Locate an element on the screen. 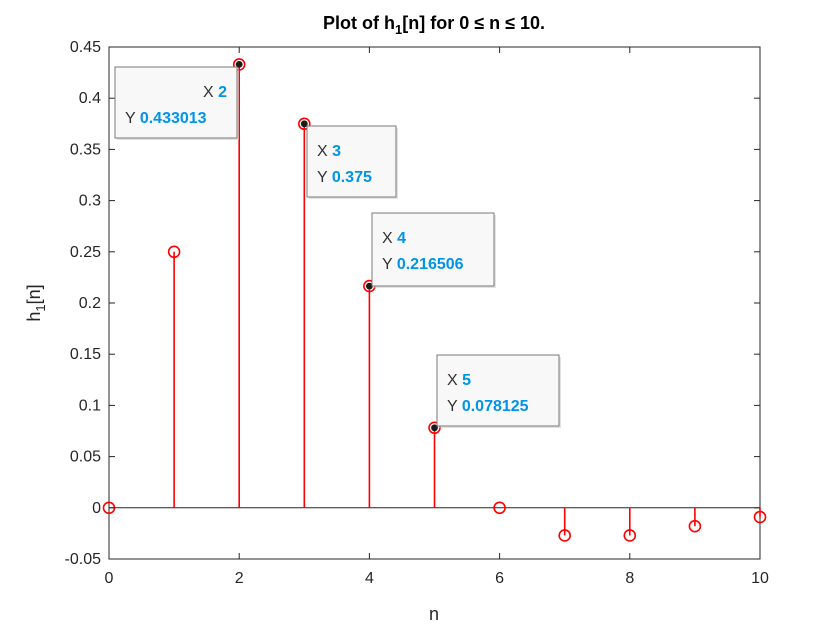 The width and height of the screenshot is (840, 630). x-tick-label: 4 is located at coordinates (369, 578).